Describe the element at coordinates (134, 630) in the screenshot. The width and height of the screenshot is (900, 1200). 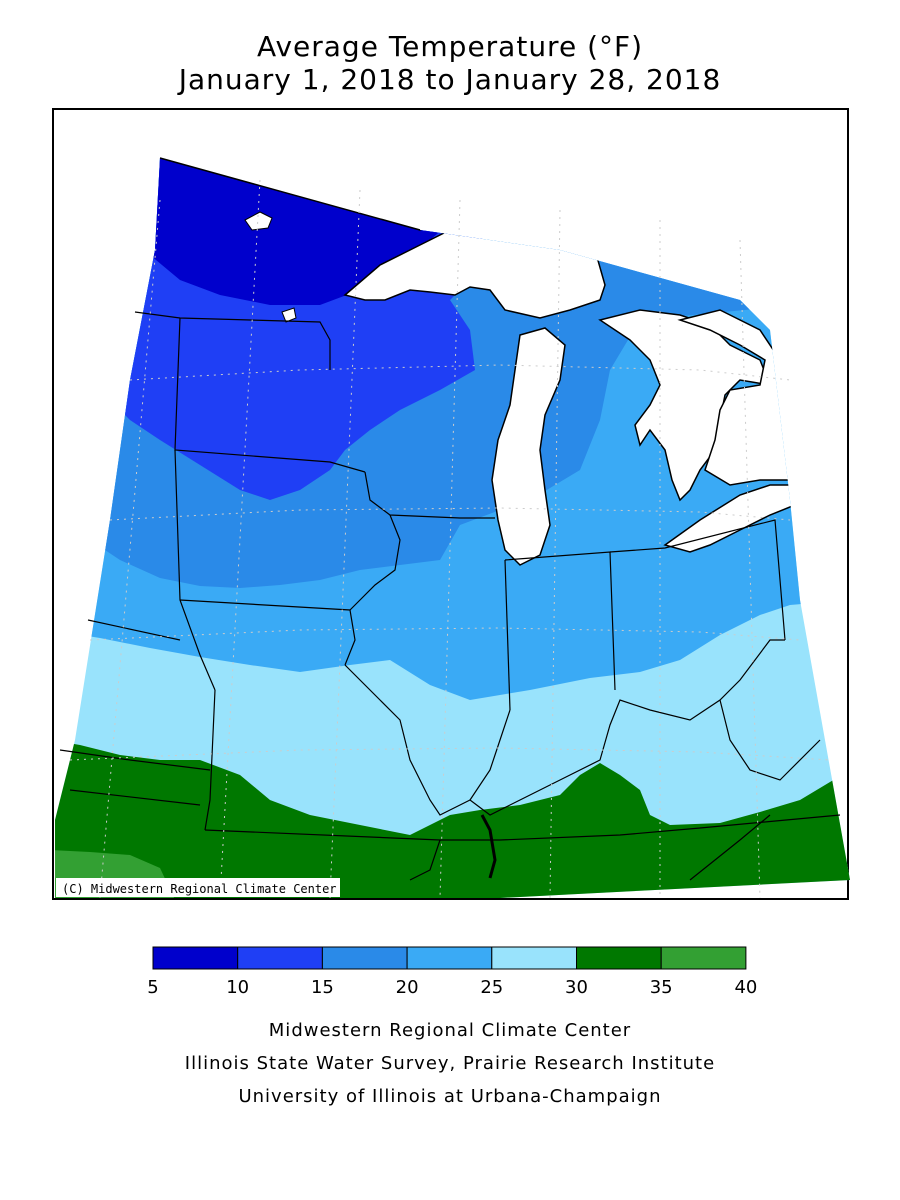
I see `sd-ne-border` at that location.